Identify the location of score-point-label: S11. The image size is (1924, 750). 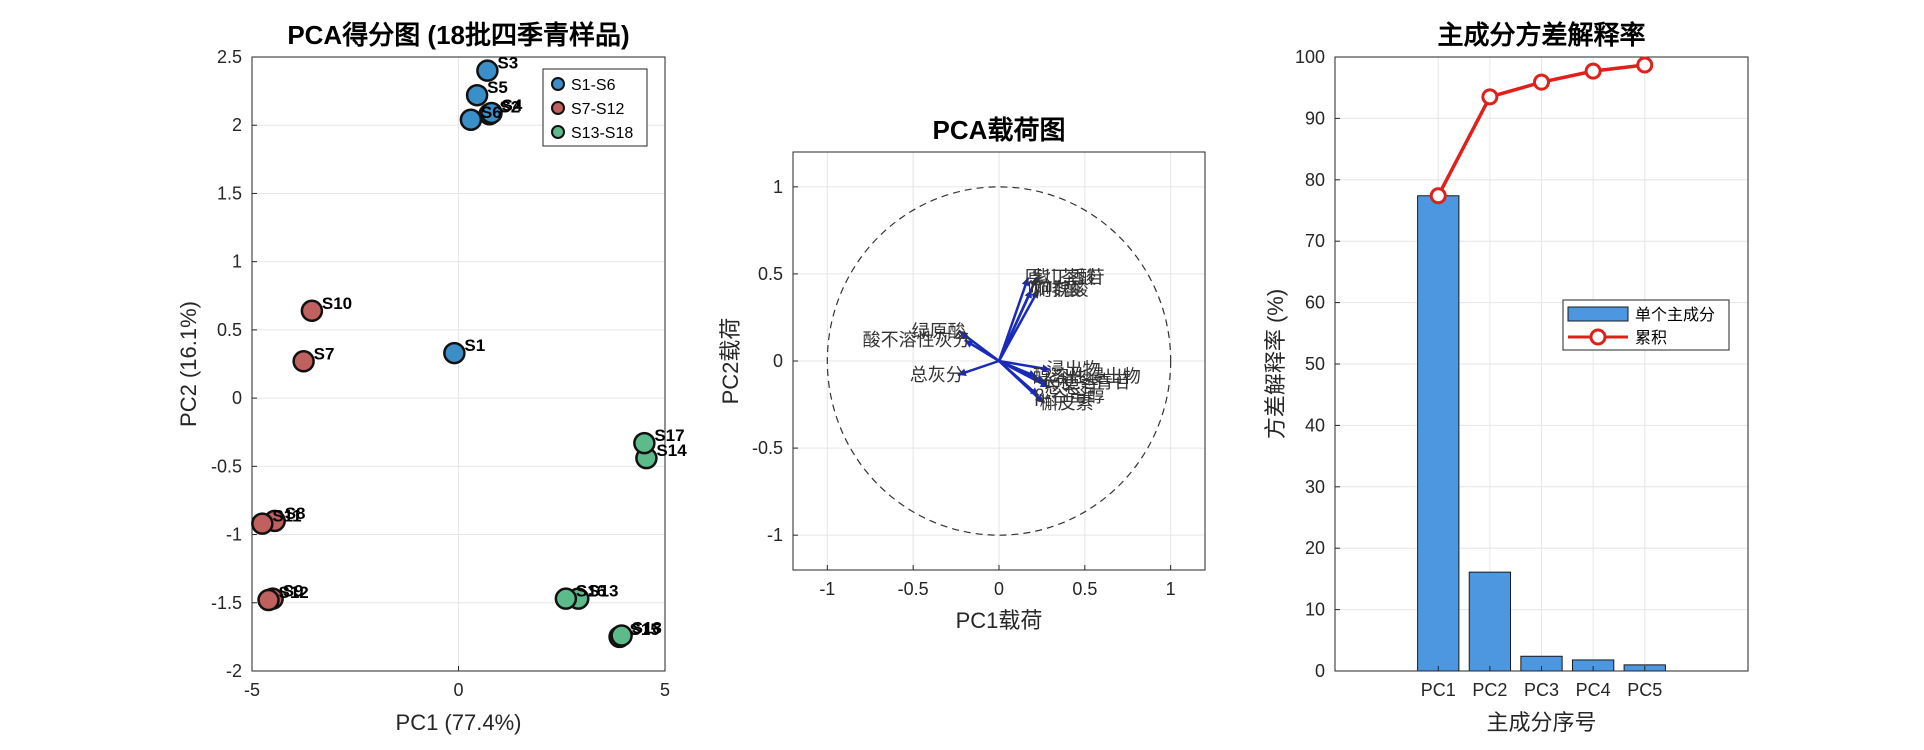
(286, 516).